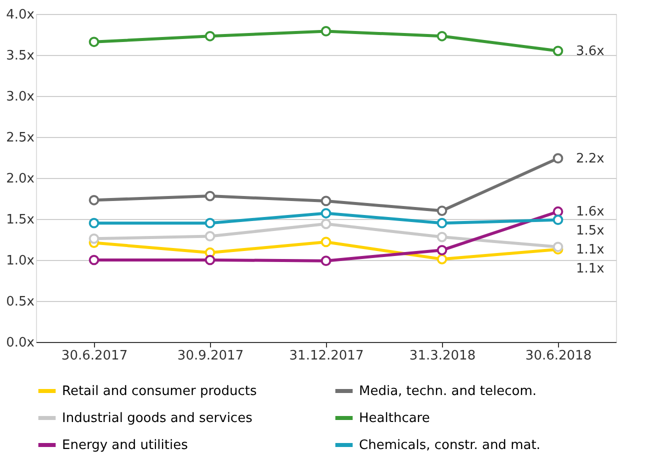 This screenshot has width=665, height=473. I want to click on y-tick-label: 0.0x, so click(20, 343).